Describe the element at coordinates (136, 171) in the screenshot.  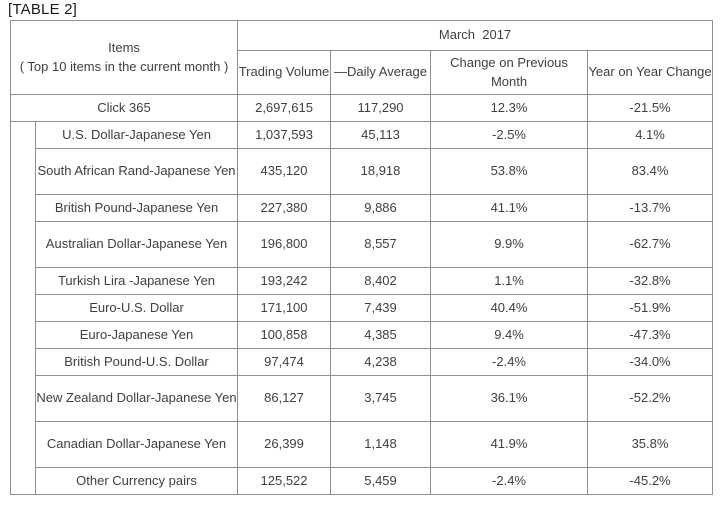
I see `cell-item: South African Rand-Japanese Yen` at that location.